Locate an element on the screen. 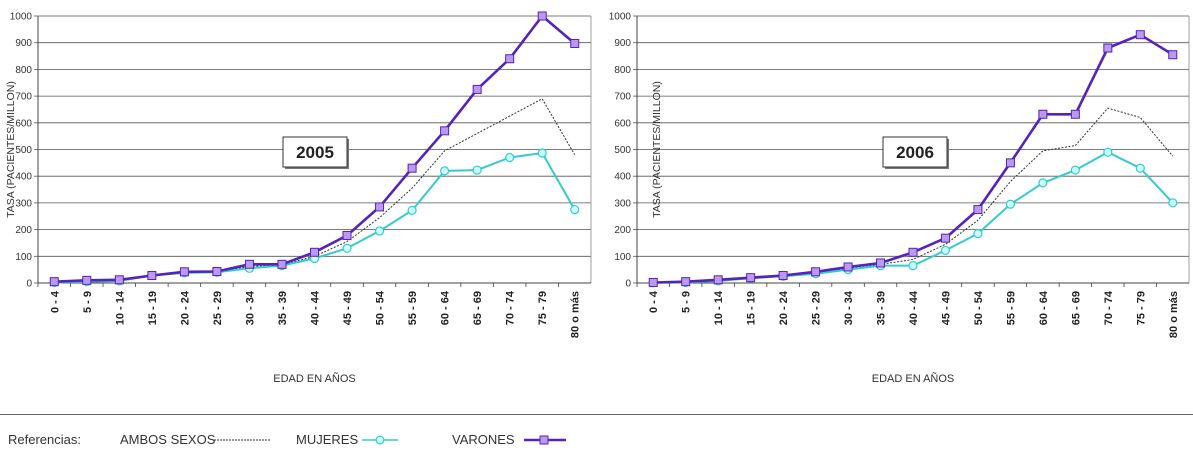  chart-title: 2006 is located at coordinates (915, 152).